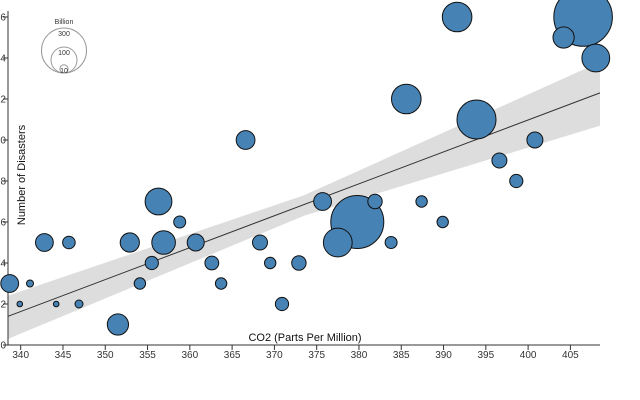 The image size is (640, 400). Describe the element at coordinates (316, 355) in the screenshot. I see `x-tick-label: 375` at that location.